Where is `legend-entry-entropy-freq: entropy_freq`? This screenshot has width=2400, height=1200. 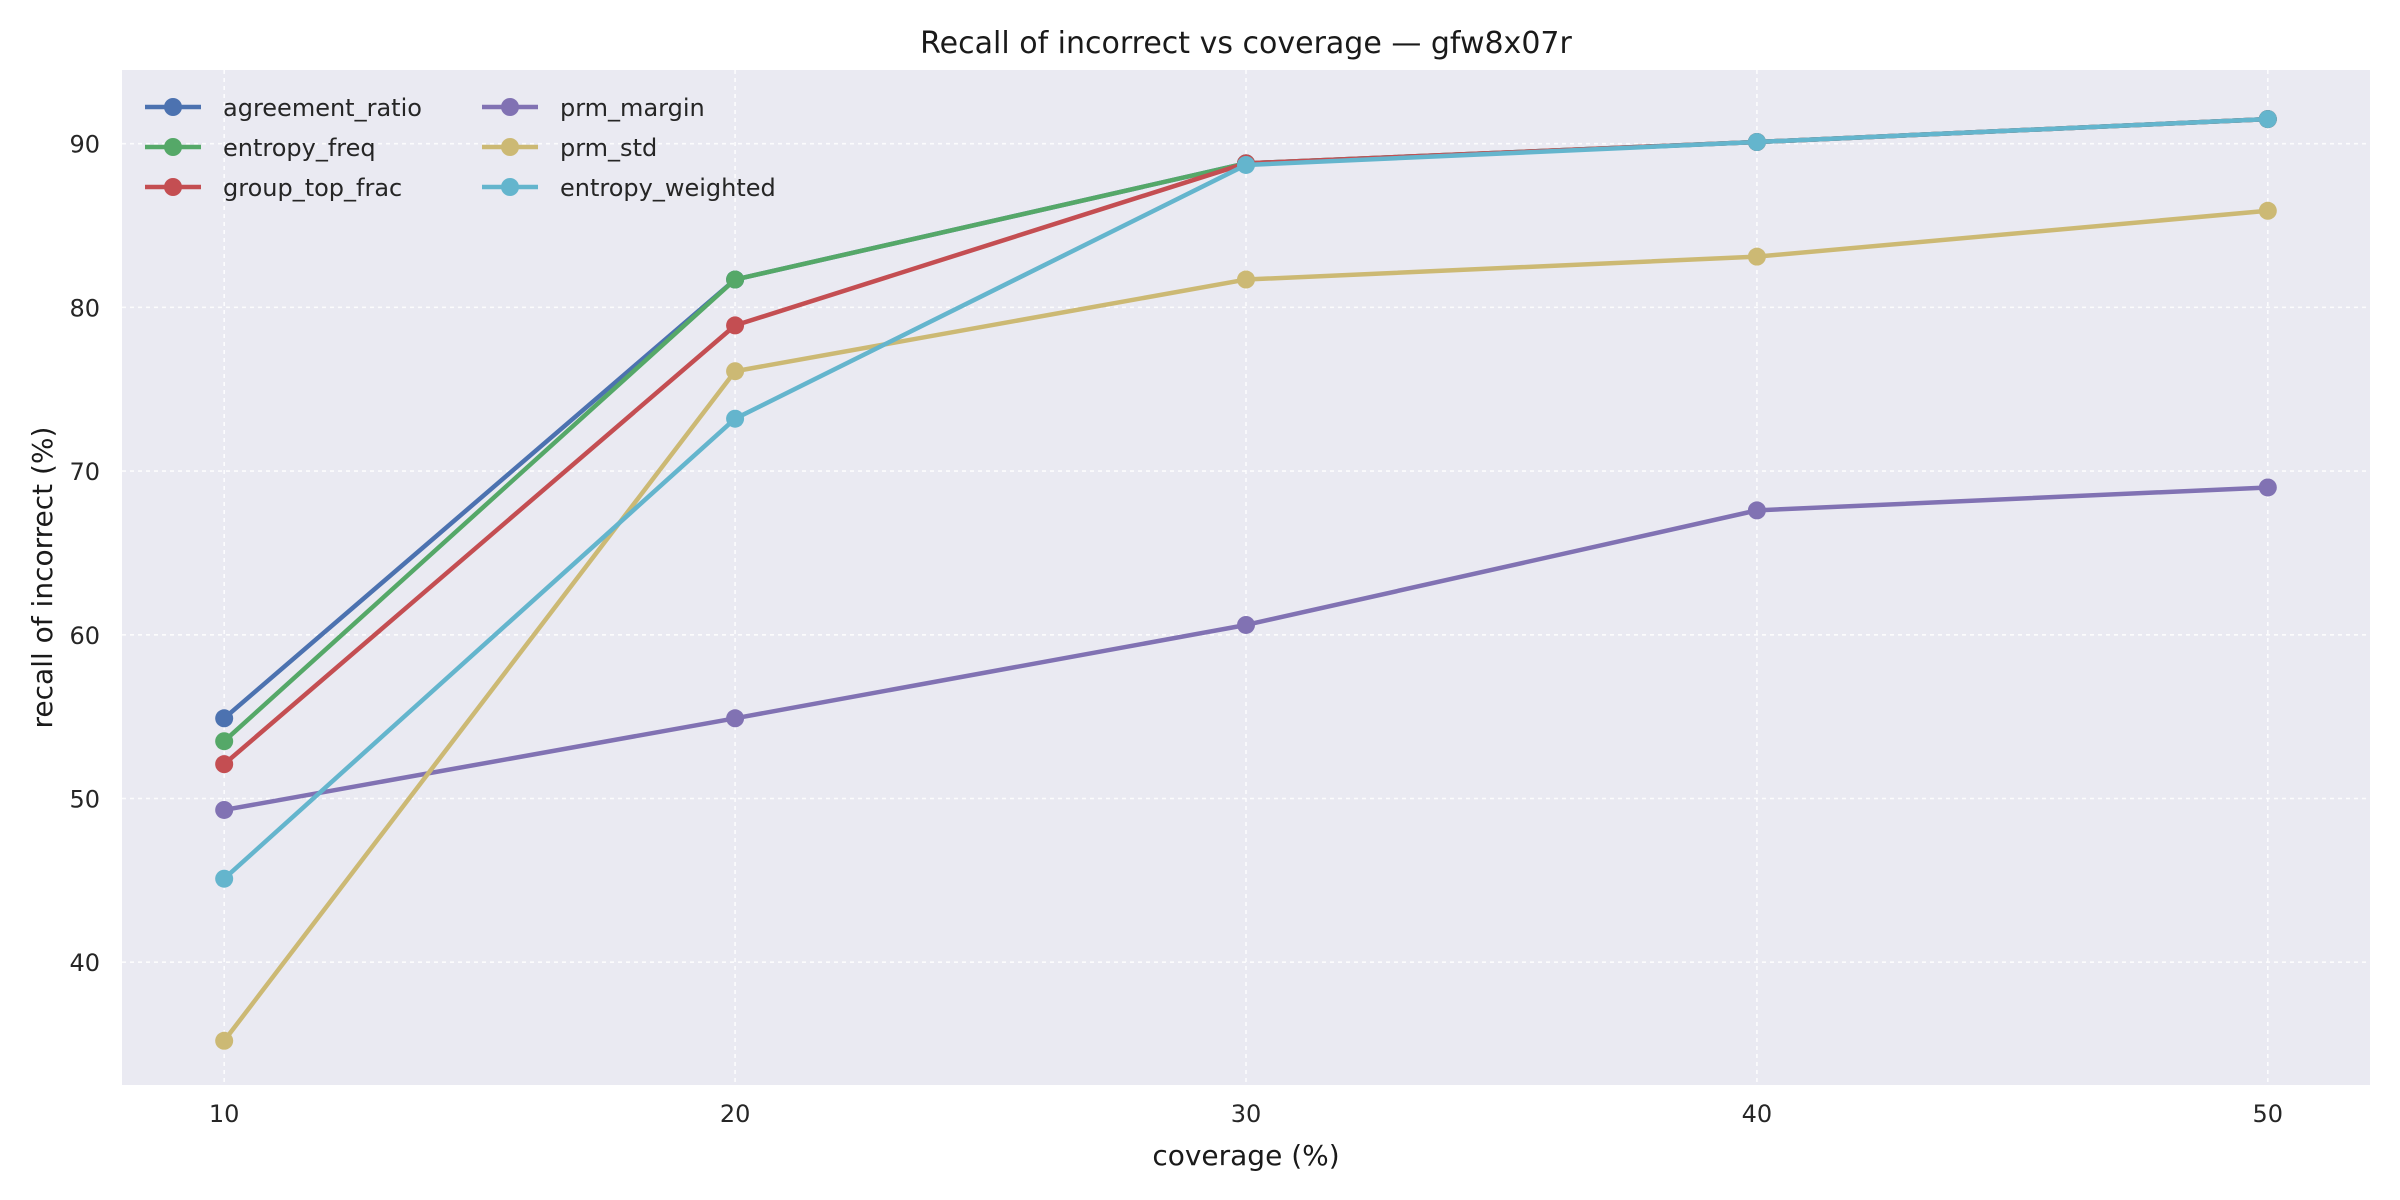
legend-entry-entropy-freq: entropy_freq is located at coordinates (260, 148).